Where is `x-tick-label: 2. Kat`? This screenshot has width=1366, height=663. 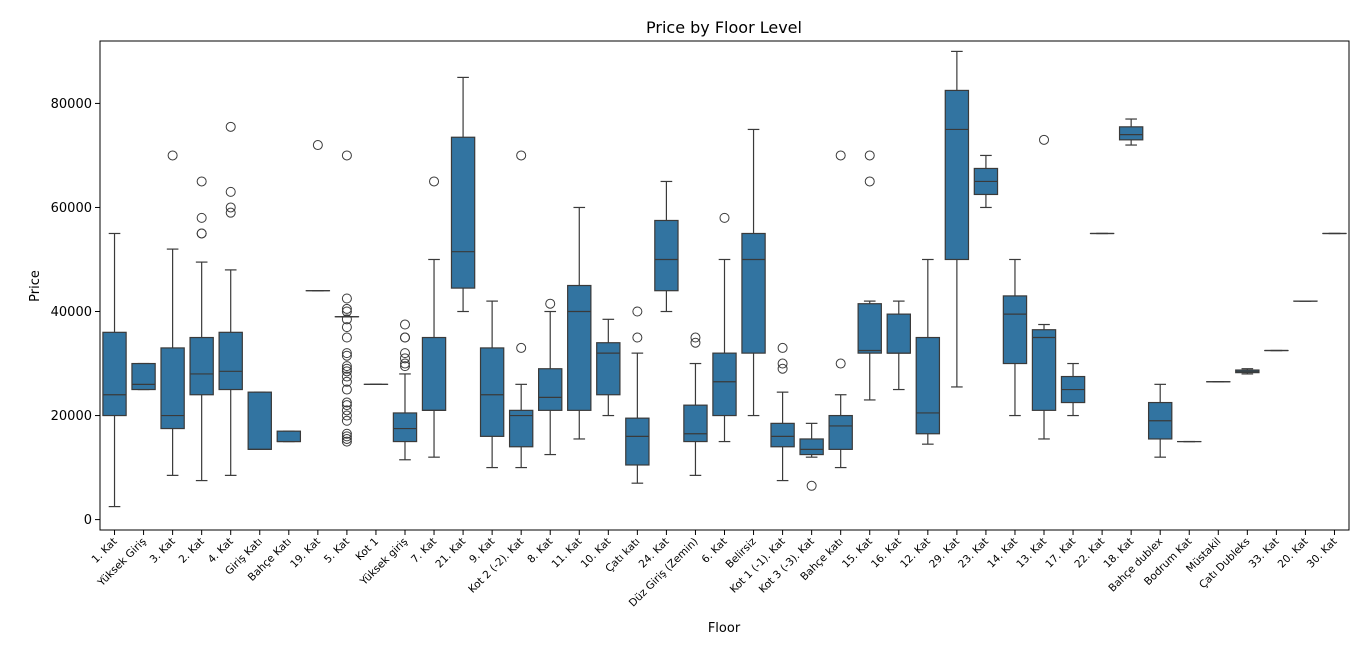
x-tick-label: 2. Kat is located at coordinates (192, 551).